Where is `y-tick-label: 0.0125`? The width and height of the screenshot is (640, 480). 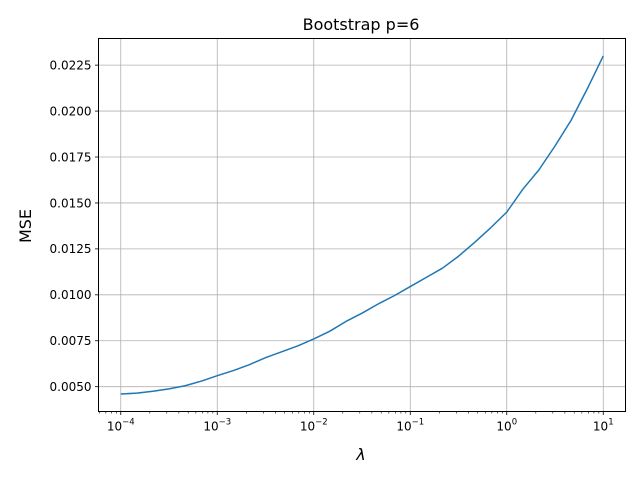
y-tick-label: 0.0125 is located at coordinates (71, 249).